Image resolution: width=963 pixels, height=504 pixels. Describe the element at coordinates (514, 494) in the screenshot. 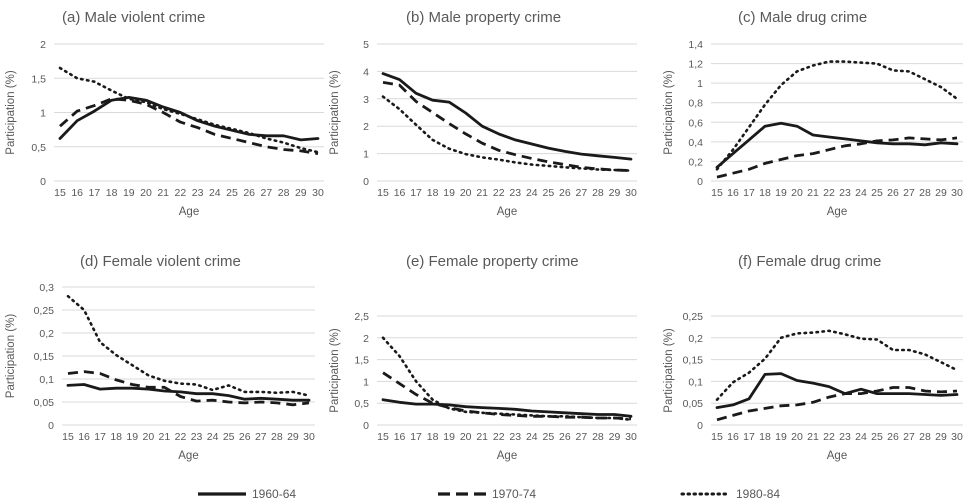

I see `legend-label-1970-74: 1970-74` at that location.